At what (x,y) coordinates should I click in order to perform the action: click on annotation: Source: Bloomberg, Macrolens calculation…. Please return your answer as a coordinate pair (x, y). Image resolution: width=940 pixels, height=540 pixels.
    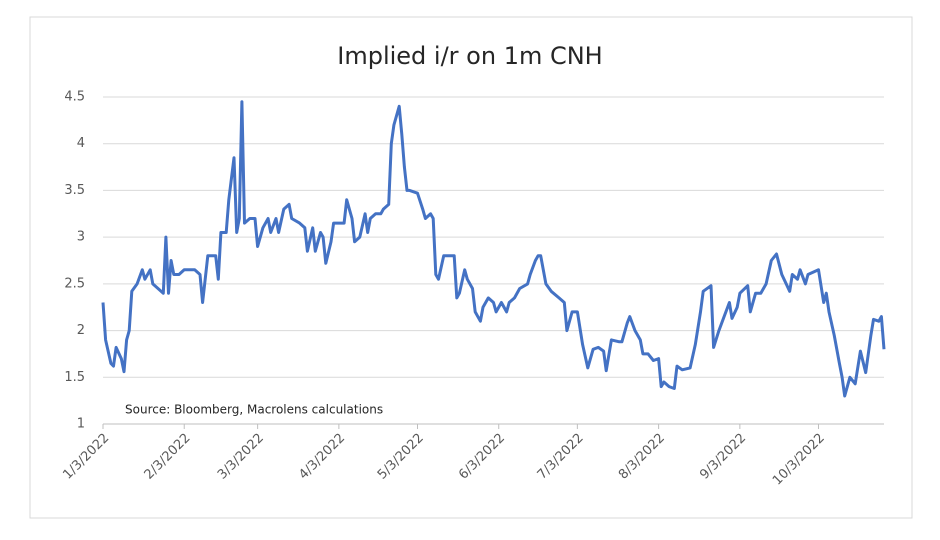
    Looking at the image, I should click on (254, 410).